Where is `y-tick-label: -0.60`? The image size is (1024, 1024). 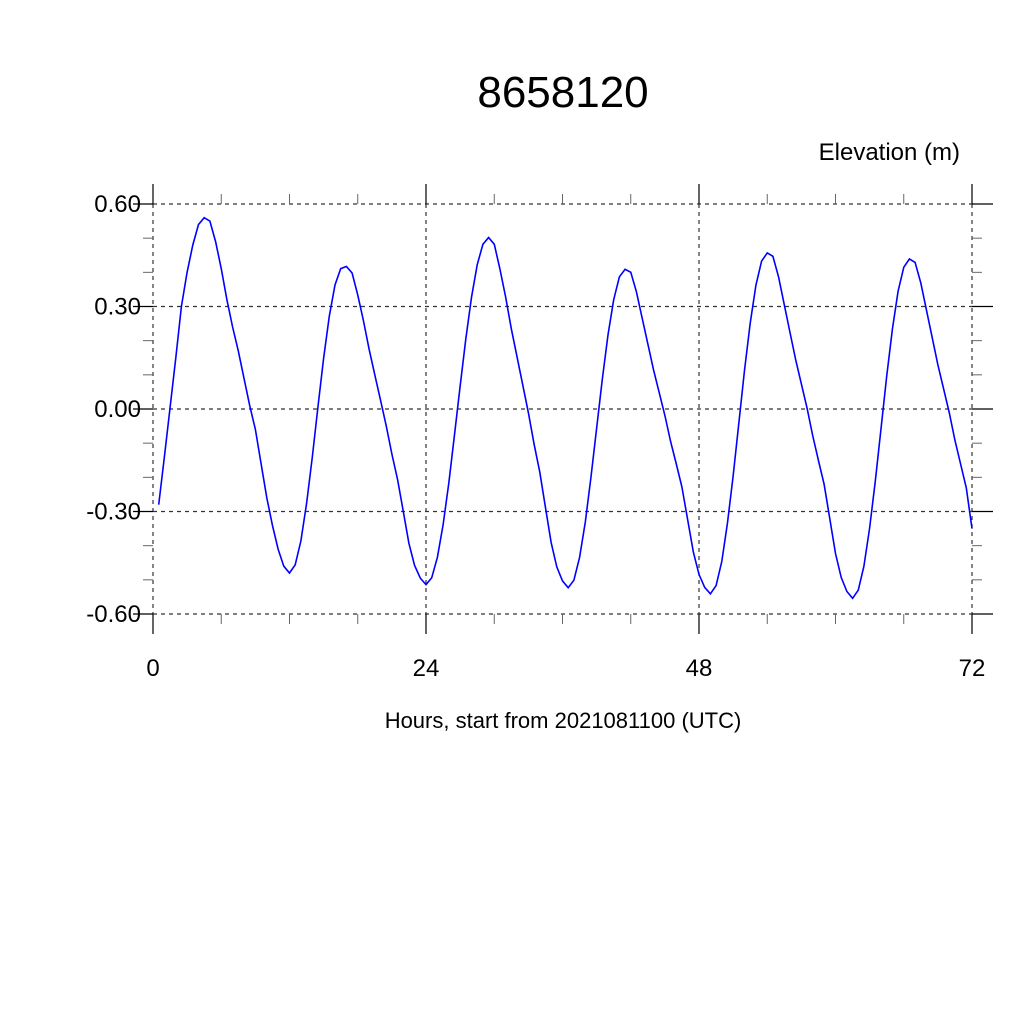
y-tick-label: -0.60 is located at coordinates (113, 614).